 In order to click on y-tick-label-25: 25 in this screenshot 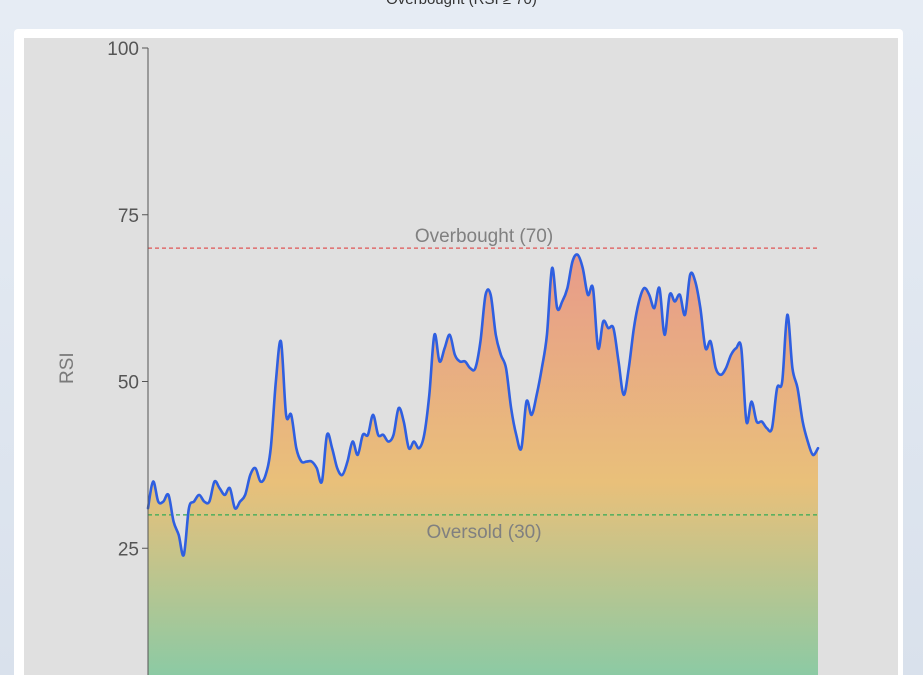, I will do `click(128, 549)`.